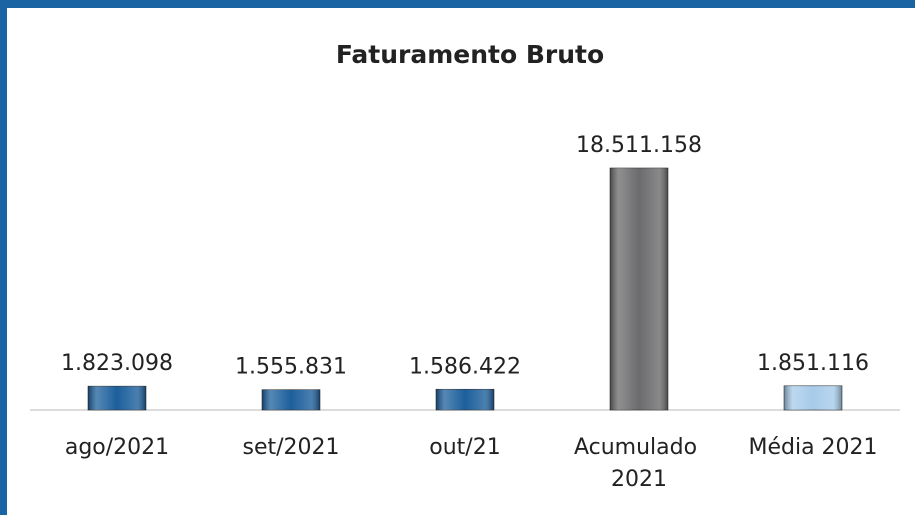  Describe the element at coordinates (812, 447) in the screenshot. I see `x-tick-label: Média 2021` at that location.